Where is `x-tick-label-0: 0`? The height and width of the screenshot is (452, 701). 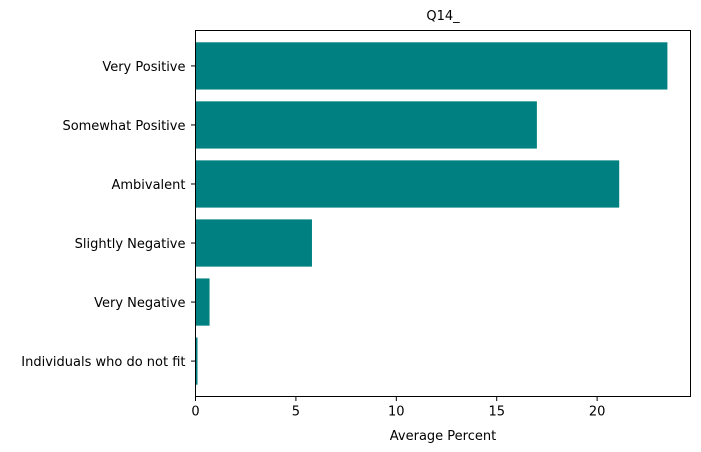
x-tick-label-0: 0 is located at coordinates (195, 412).